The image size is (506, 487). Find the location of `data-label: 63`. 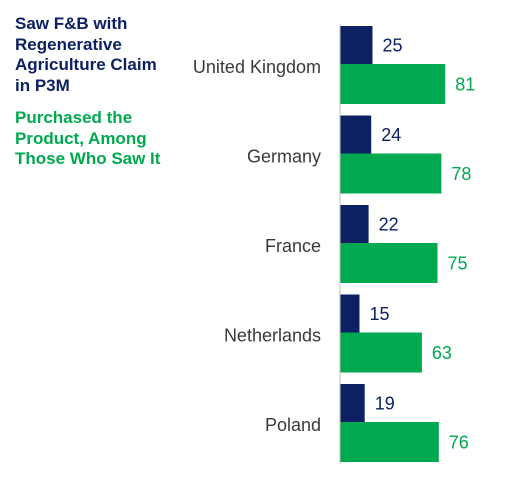

data-label: 63 is located at coordinates (442, 353).